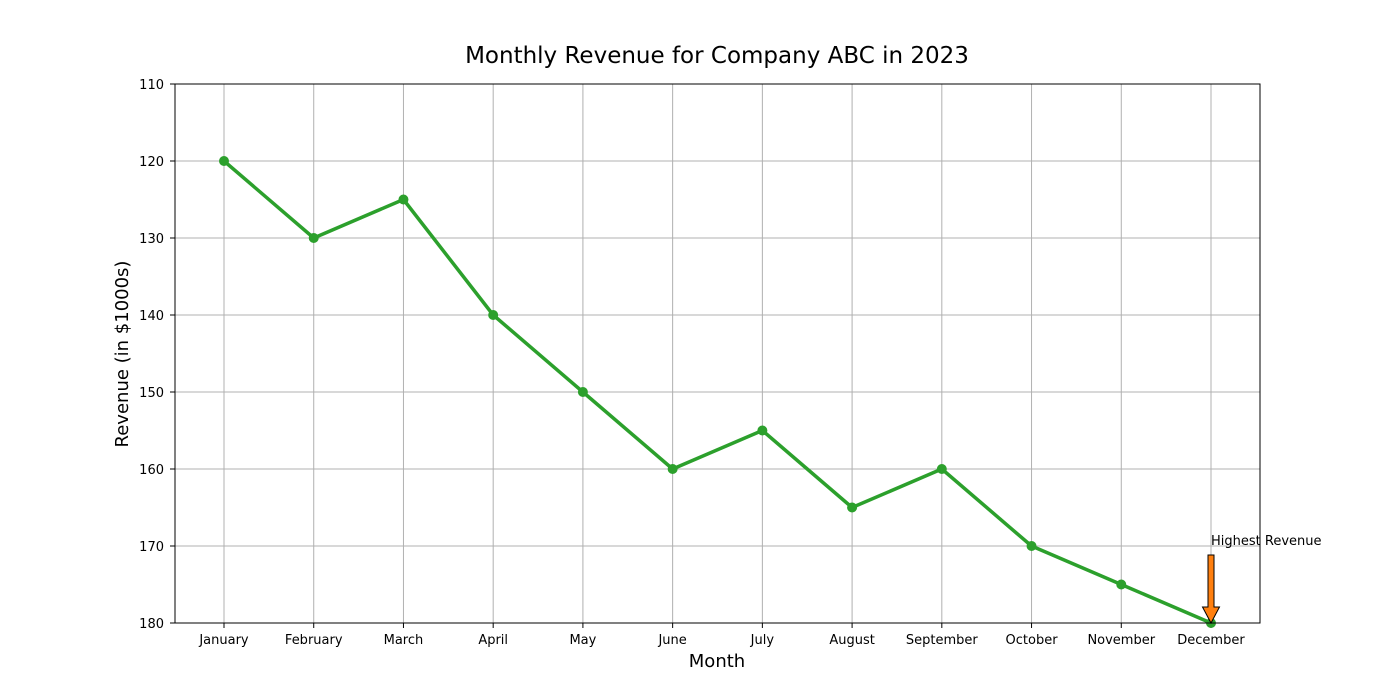  What do you see at coordinates (1266, 541) in the screenshot?
I see `annotation-label: Highest Revenue` at bounding box center [1266, 541].